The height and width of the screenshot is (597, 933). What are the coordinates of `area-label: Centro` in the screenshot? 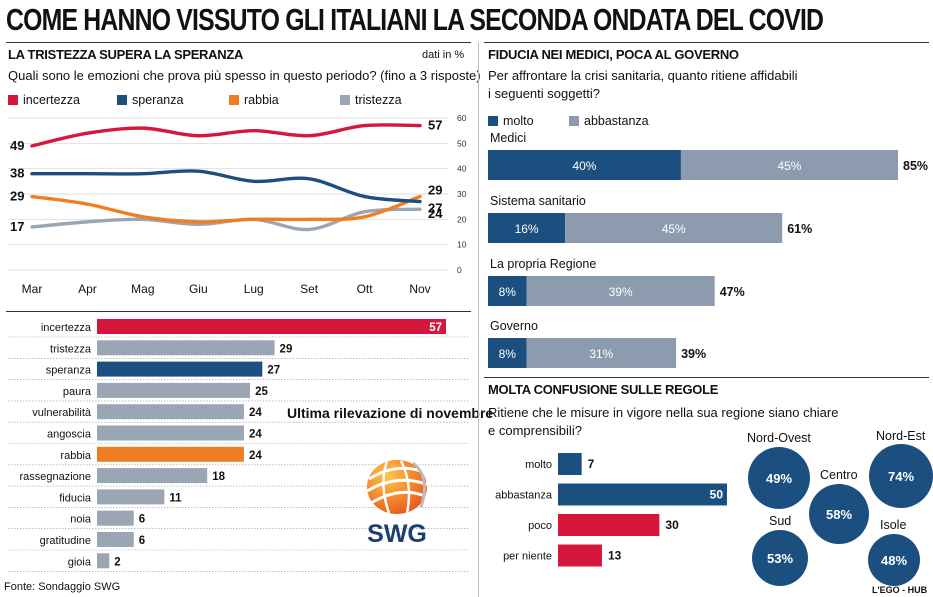 It's located at (839, 475).